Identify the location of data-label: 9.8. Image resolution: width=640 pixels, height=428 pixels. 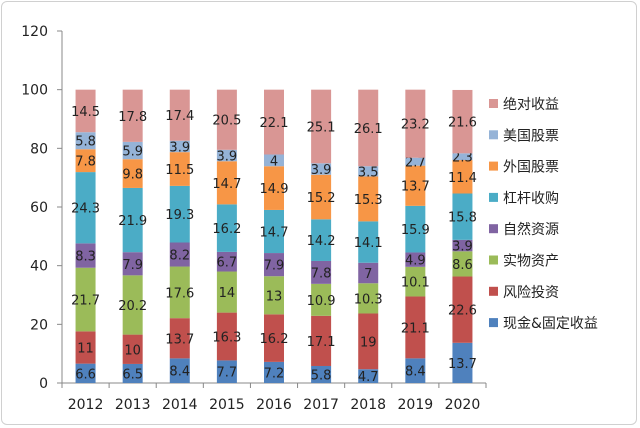
(132, 175).